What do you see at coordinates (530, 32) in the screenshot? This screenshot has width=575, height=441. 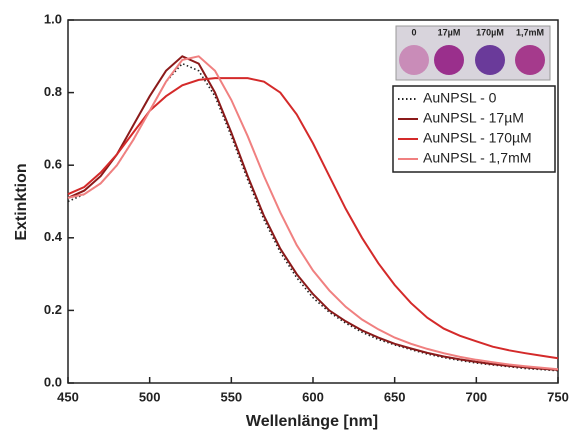 I see `inset-label: 1,7mM` at bounding box center [530, 32].